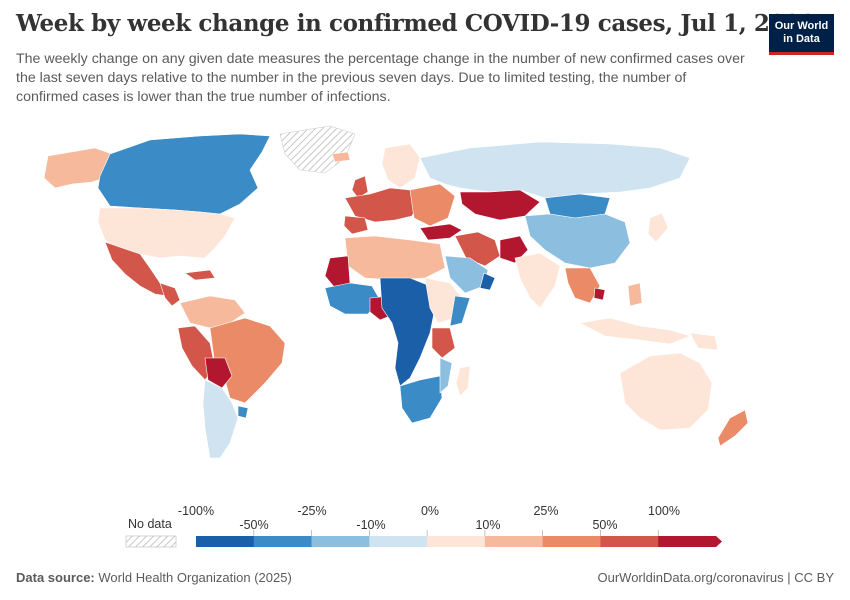 The height and width of the screenshot is (600, 850). I want to click on region-papua, so click(704, 341).